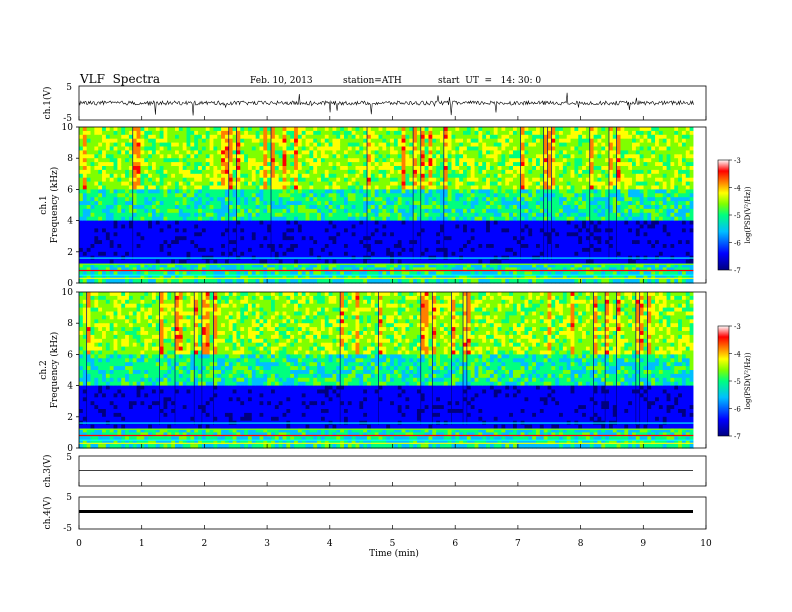  Describe the element at coordinates (47, 471) in the screenshot. I see `ch3-ylabel: ch.3(V)` at that location.